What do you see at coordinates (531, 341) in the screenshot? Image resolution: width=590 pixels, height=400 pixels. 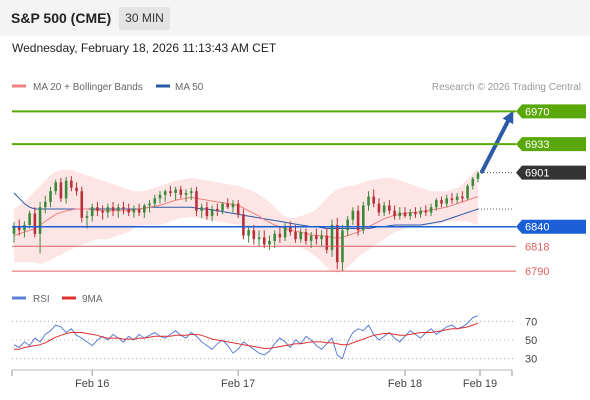 I see `rsi-tick-label: 50` at bounding box center [531, 341].